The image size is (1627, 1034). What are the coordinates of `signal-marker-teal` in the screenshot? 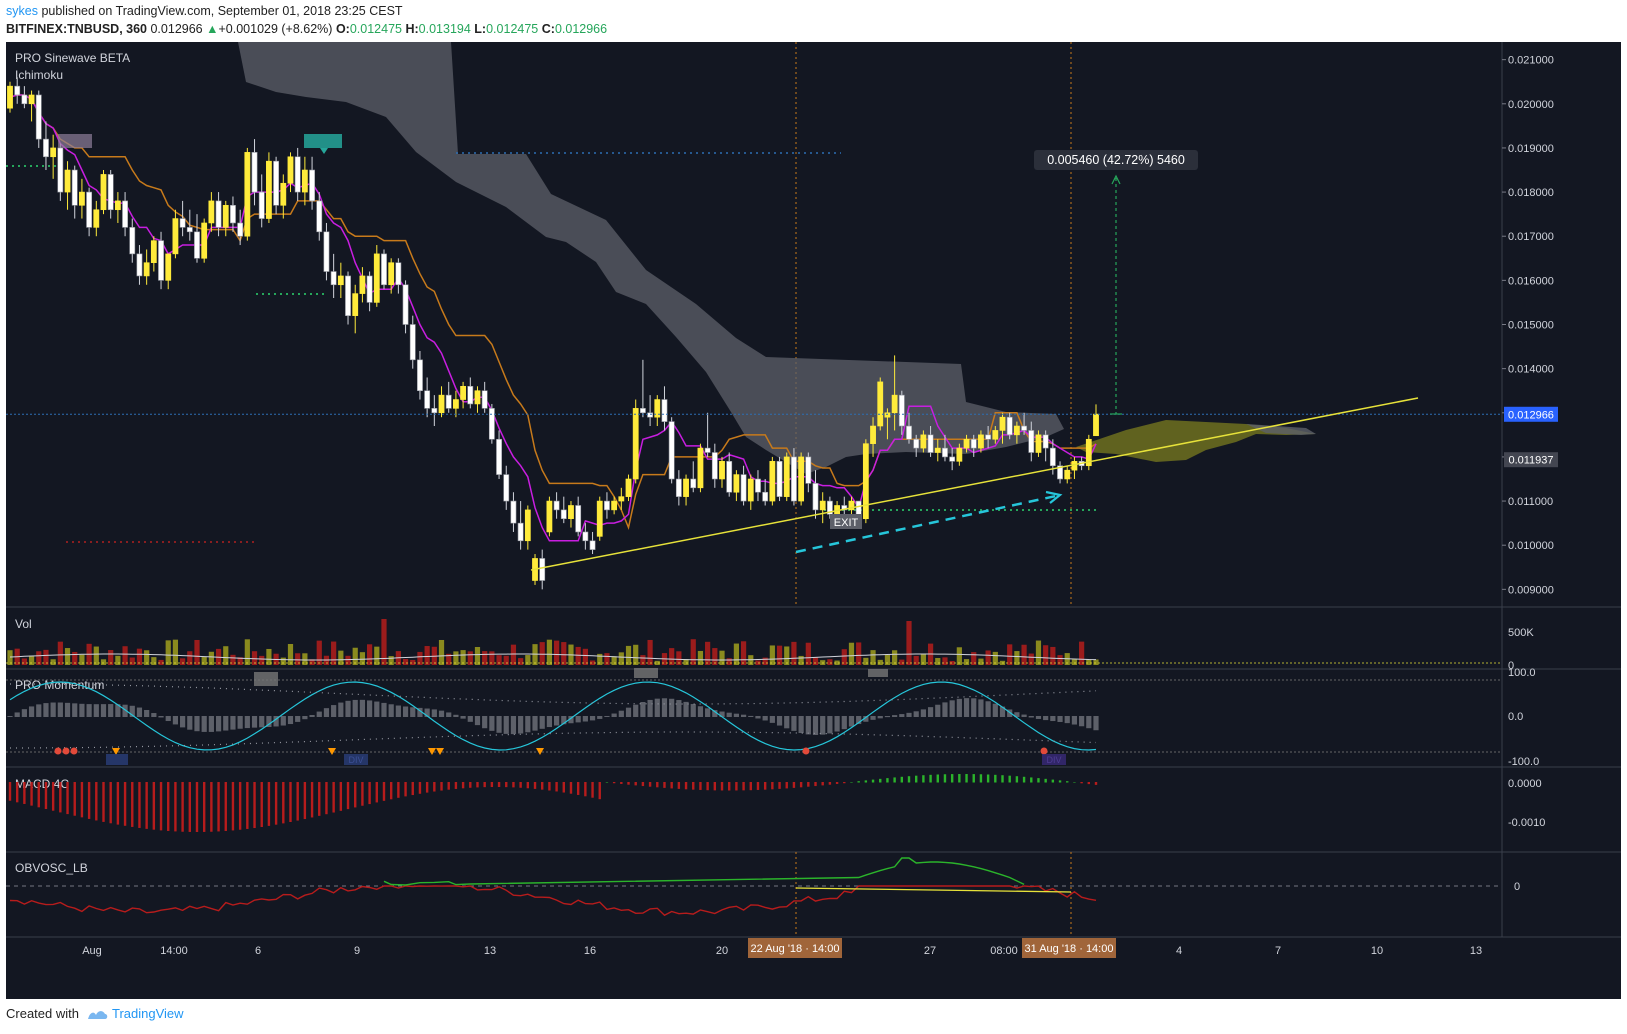 It's located at (323, 141).